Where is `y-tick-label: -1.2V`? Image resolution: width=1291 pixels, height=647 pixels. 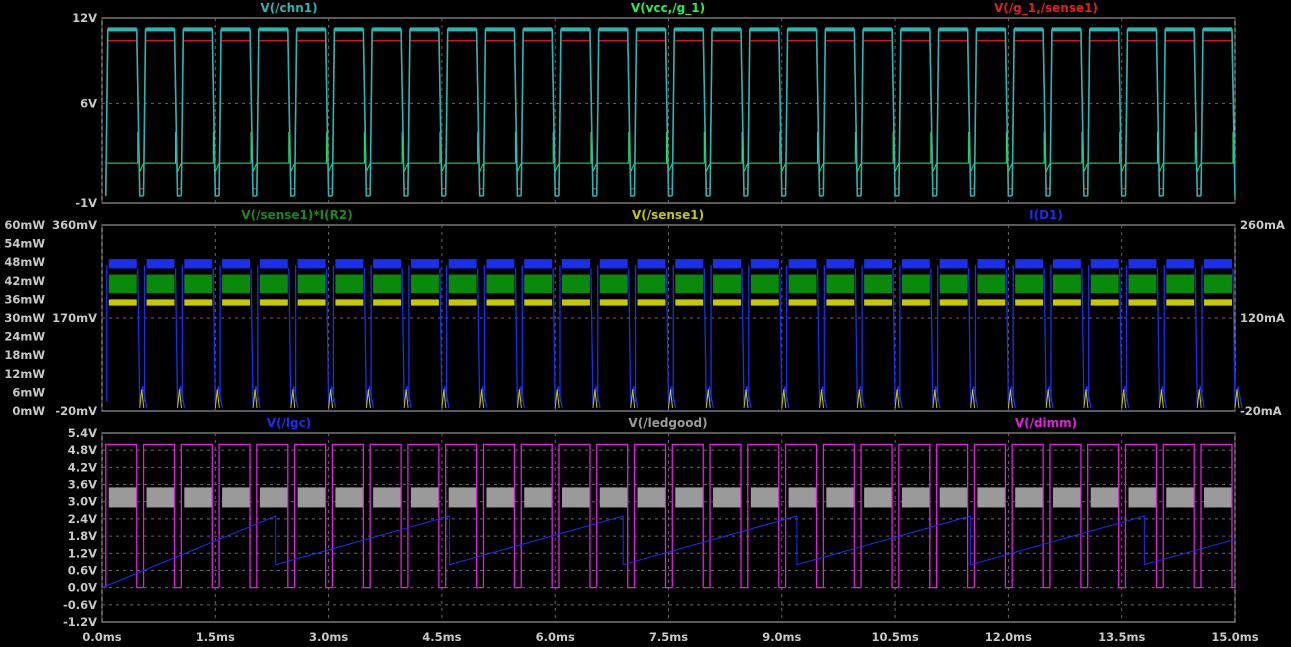
y-tick-label: -1.2V is located at coordinates (80, 622).